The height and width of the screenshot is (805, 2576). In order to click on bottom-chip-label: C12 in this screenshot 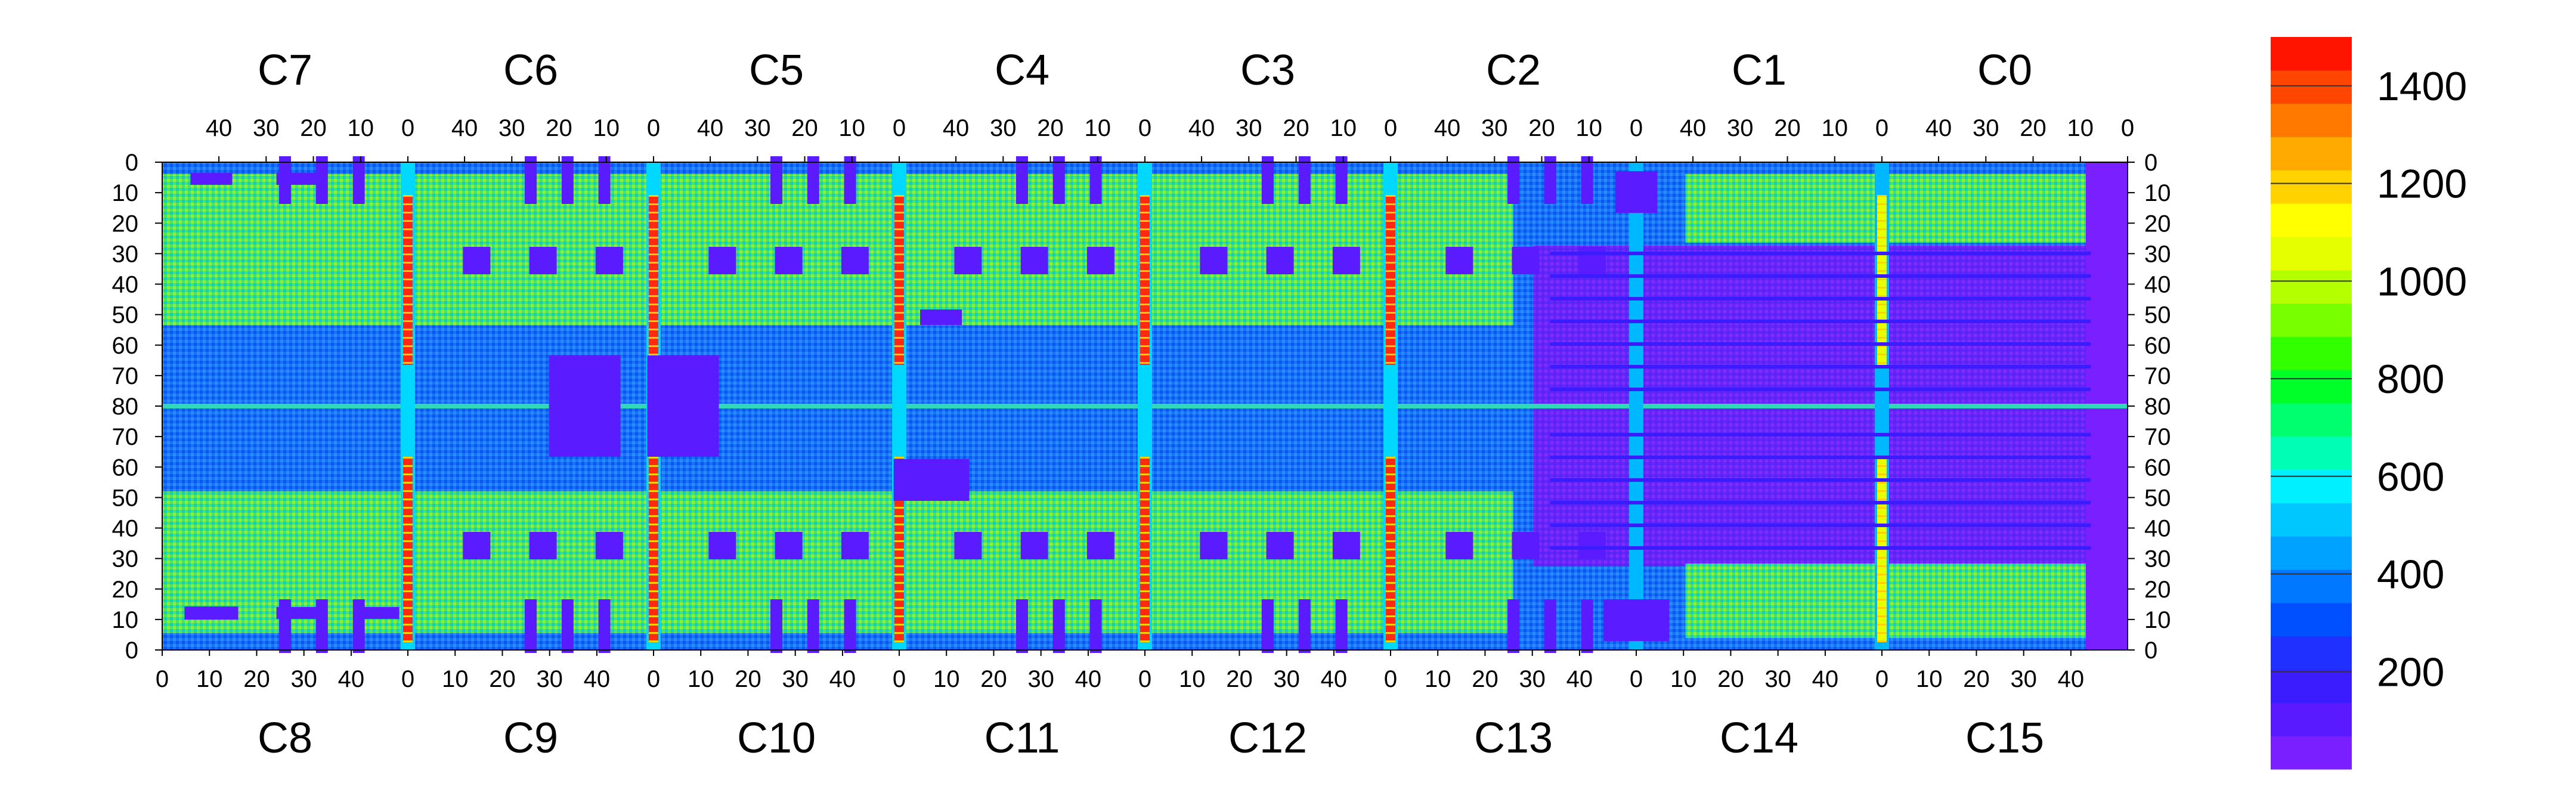, I will do `click(1267, 738)`.